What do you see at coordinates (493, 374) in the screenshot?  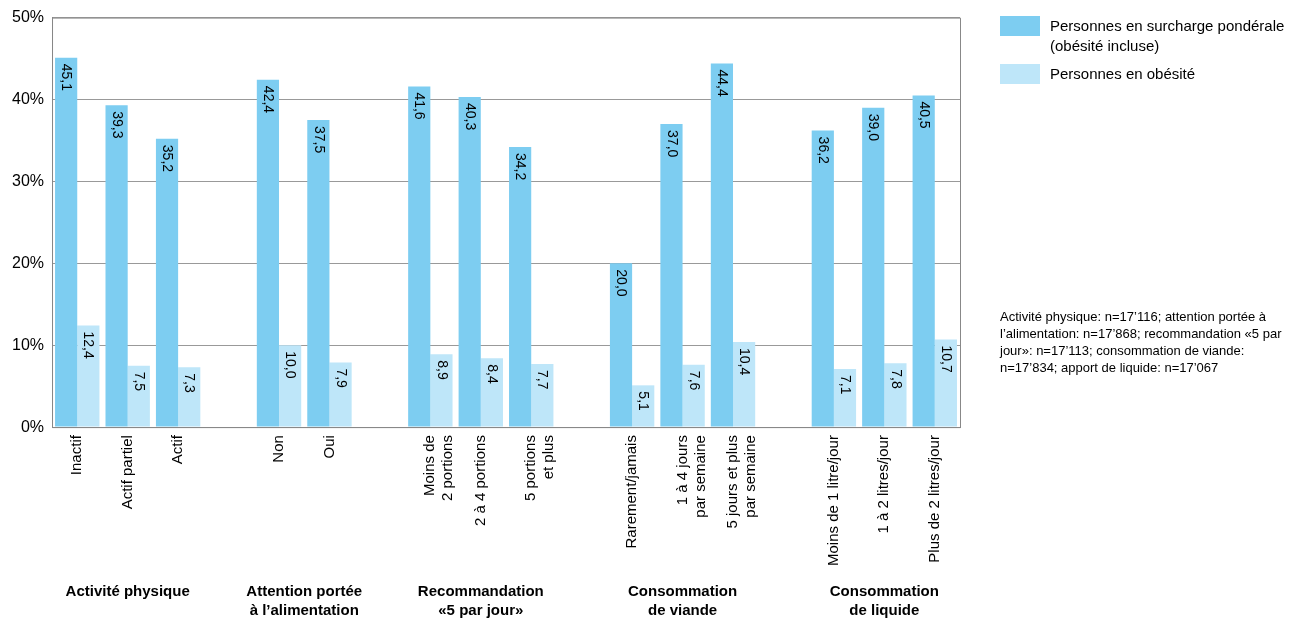 I see `data-label: 8,4` at bounding box center [493, 374].